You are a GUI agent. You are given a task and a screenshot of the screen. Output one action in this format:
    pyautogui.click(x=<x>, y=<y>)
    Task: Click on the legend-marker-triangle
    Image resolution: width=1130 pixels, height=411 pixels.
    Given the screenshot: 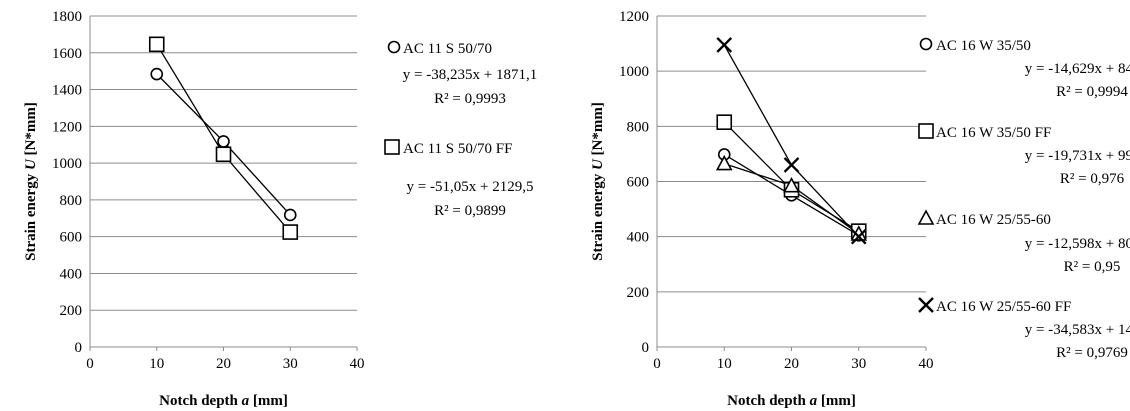 What is the action you would take?
    pyautogui.click(x=926, y=217)
    